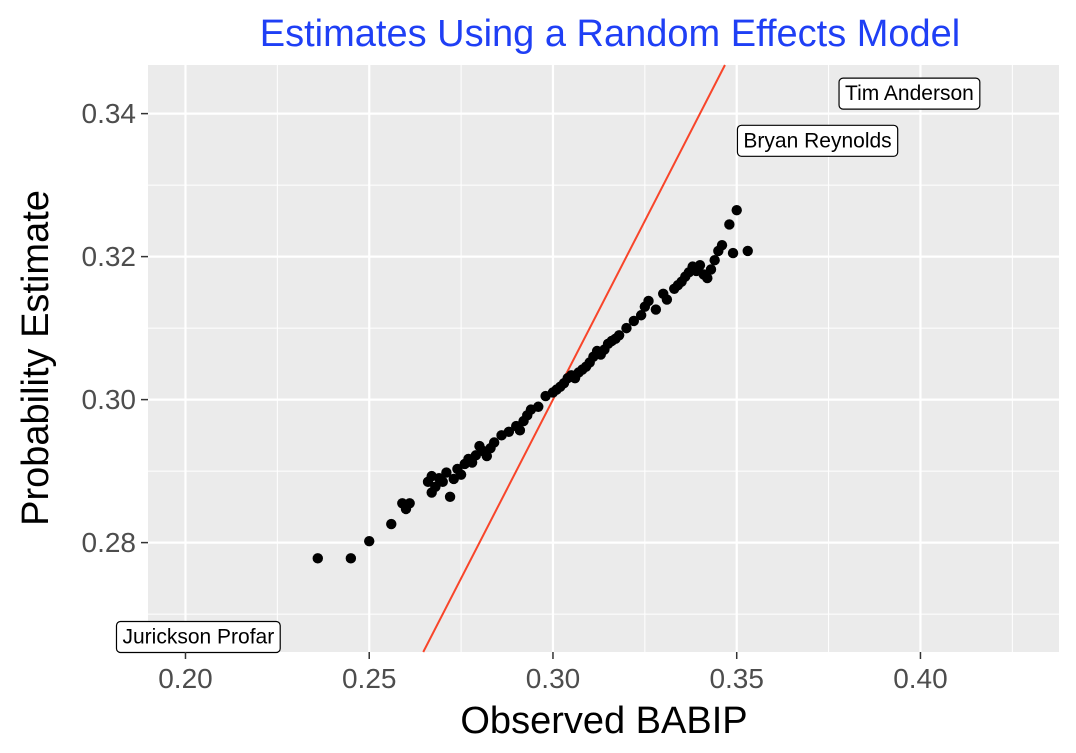  What do you see at coordinates (920, 678) in the screenshot?
I see `x-tick-label: 0.40` at bounding box center [920, 678].